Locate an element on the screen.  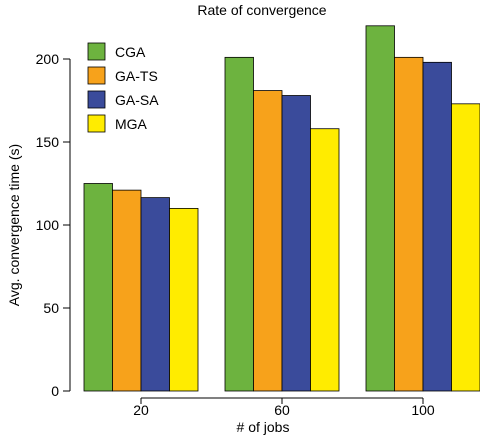
x-tick-label: 60 is located at coordinates (282, 410).